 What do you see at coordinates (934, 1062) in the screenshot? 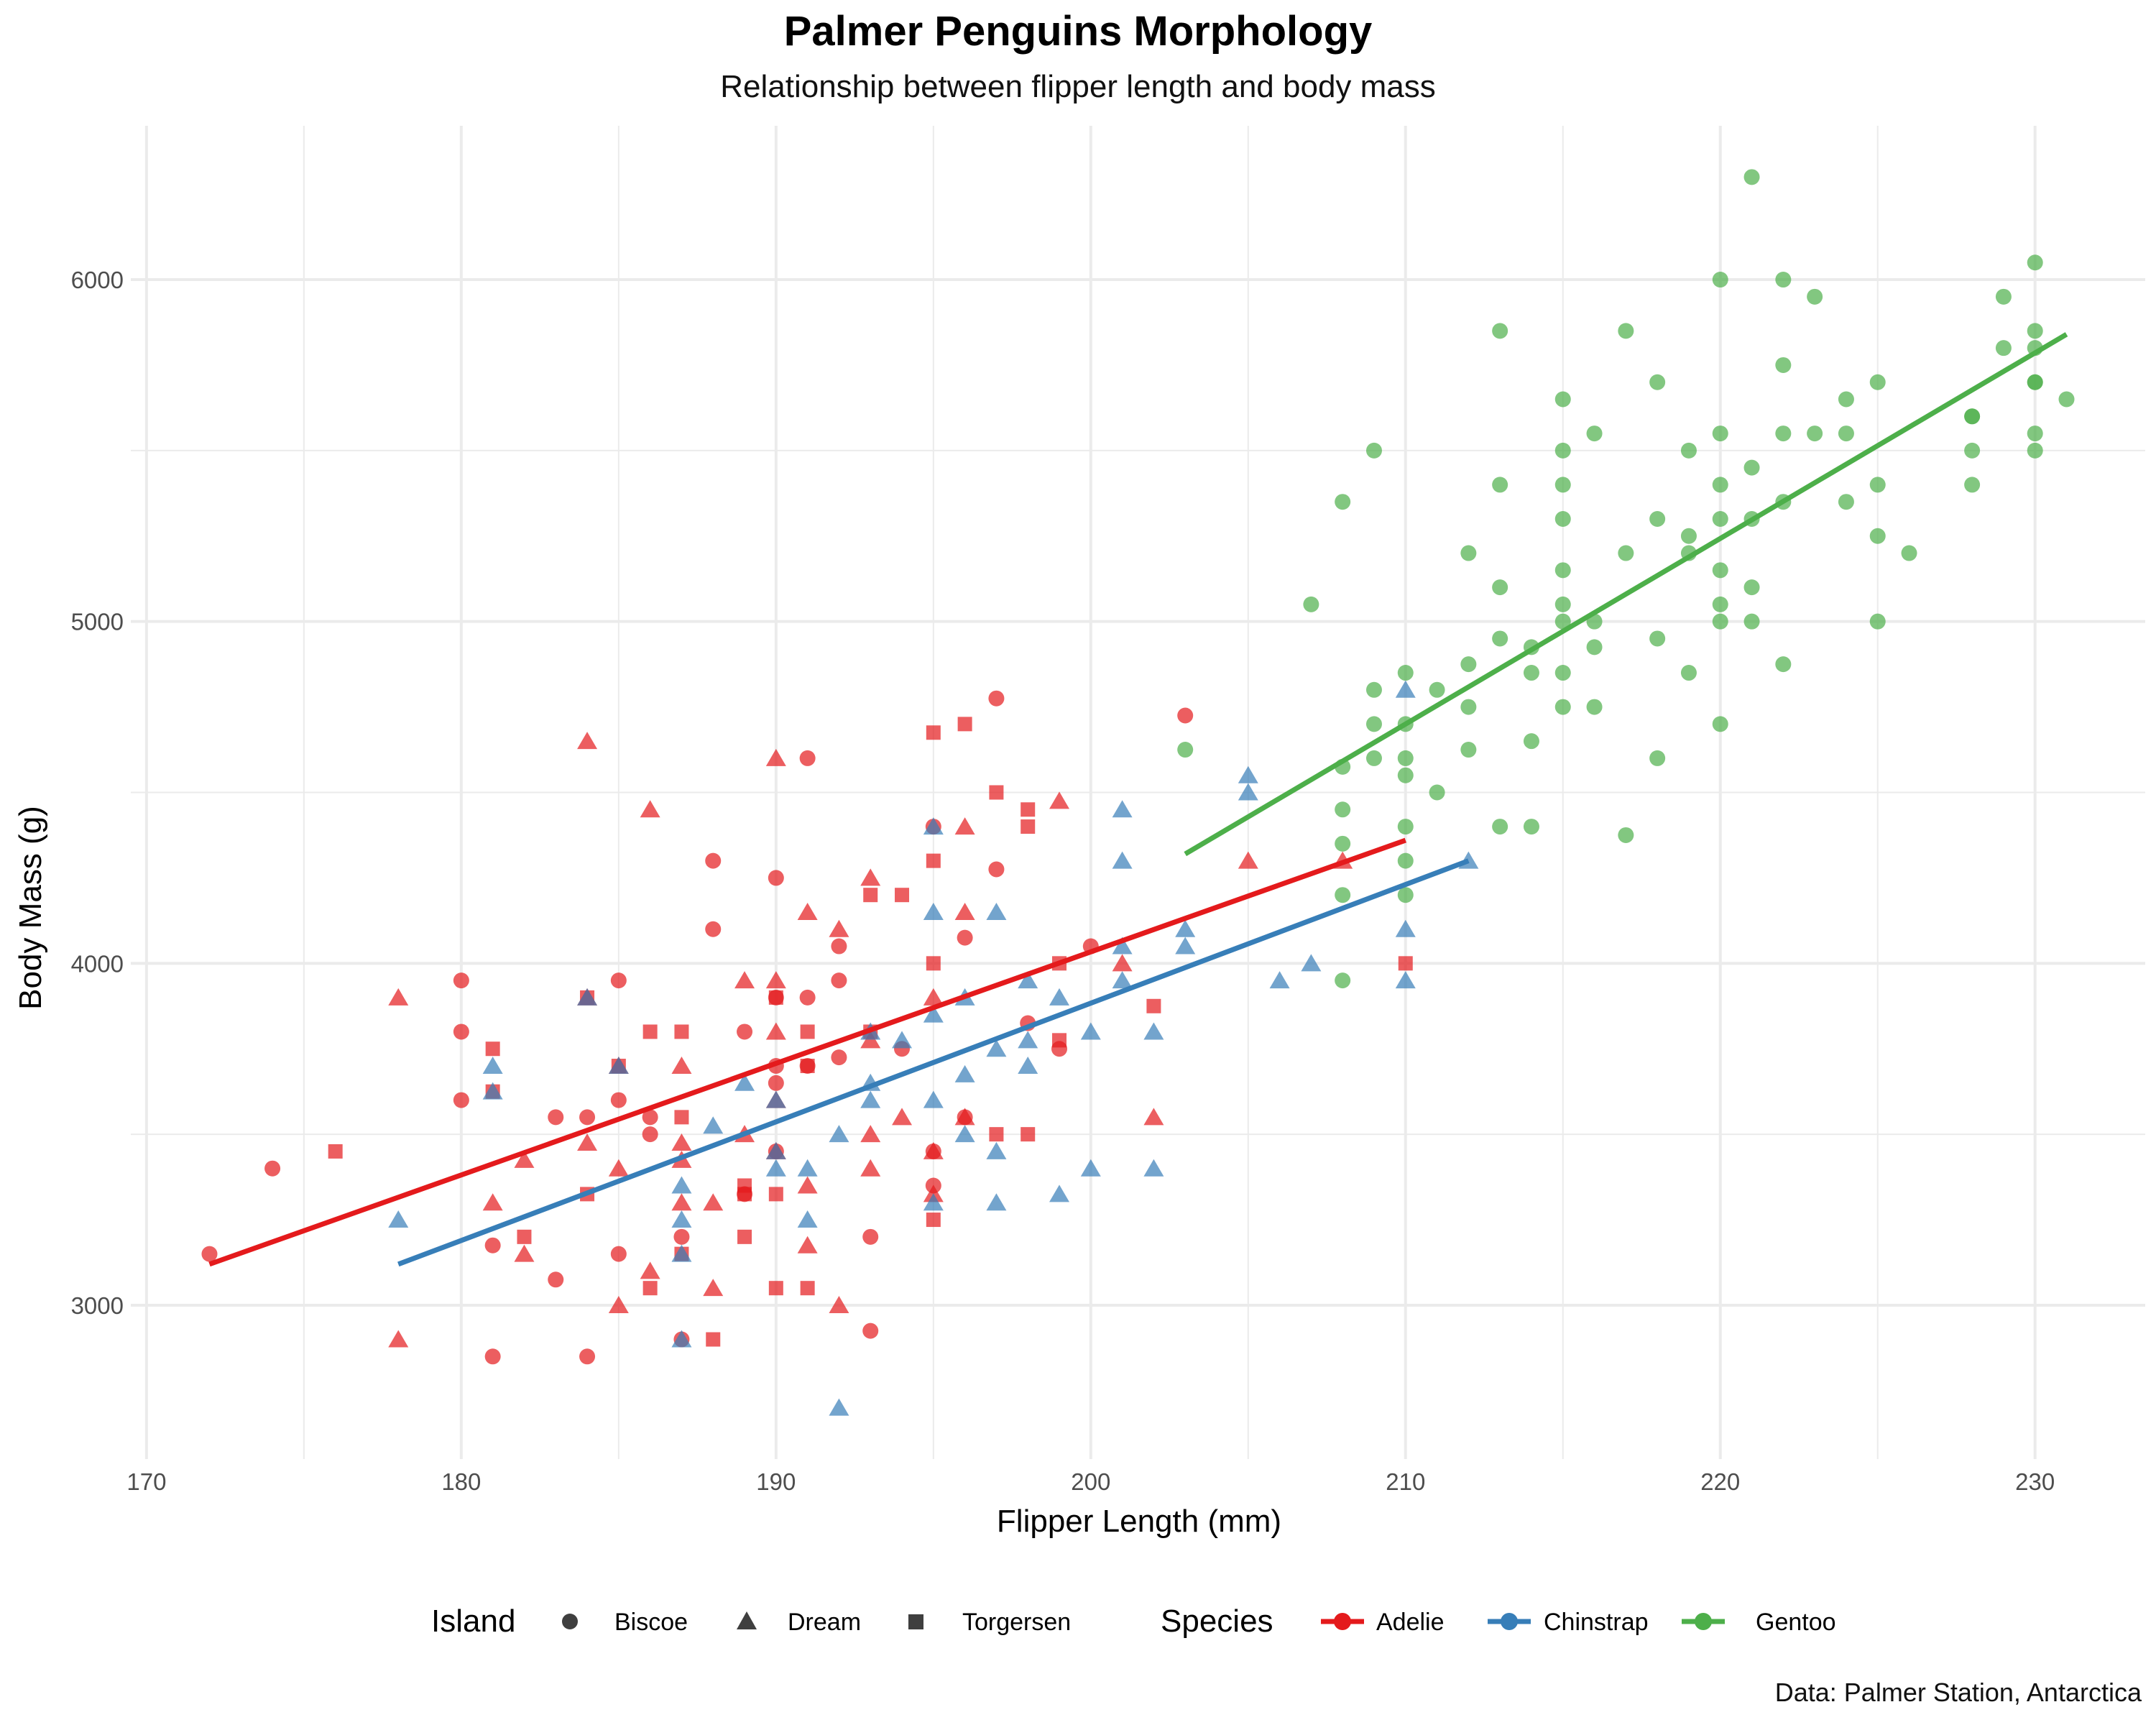
I see `chinstrap-trend-line` at bounding box center [934, 1062].